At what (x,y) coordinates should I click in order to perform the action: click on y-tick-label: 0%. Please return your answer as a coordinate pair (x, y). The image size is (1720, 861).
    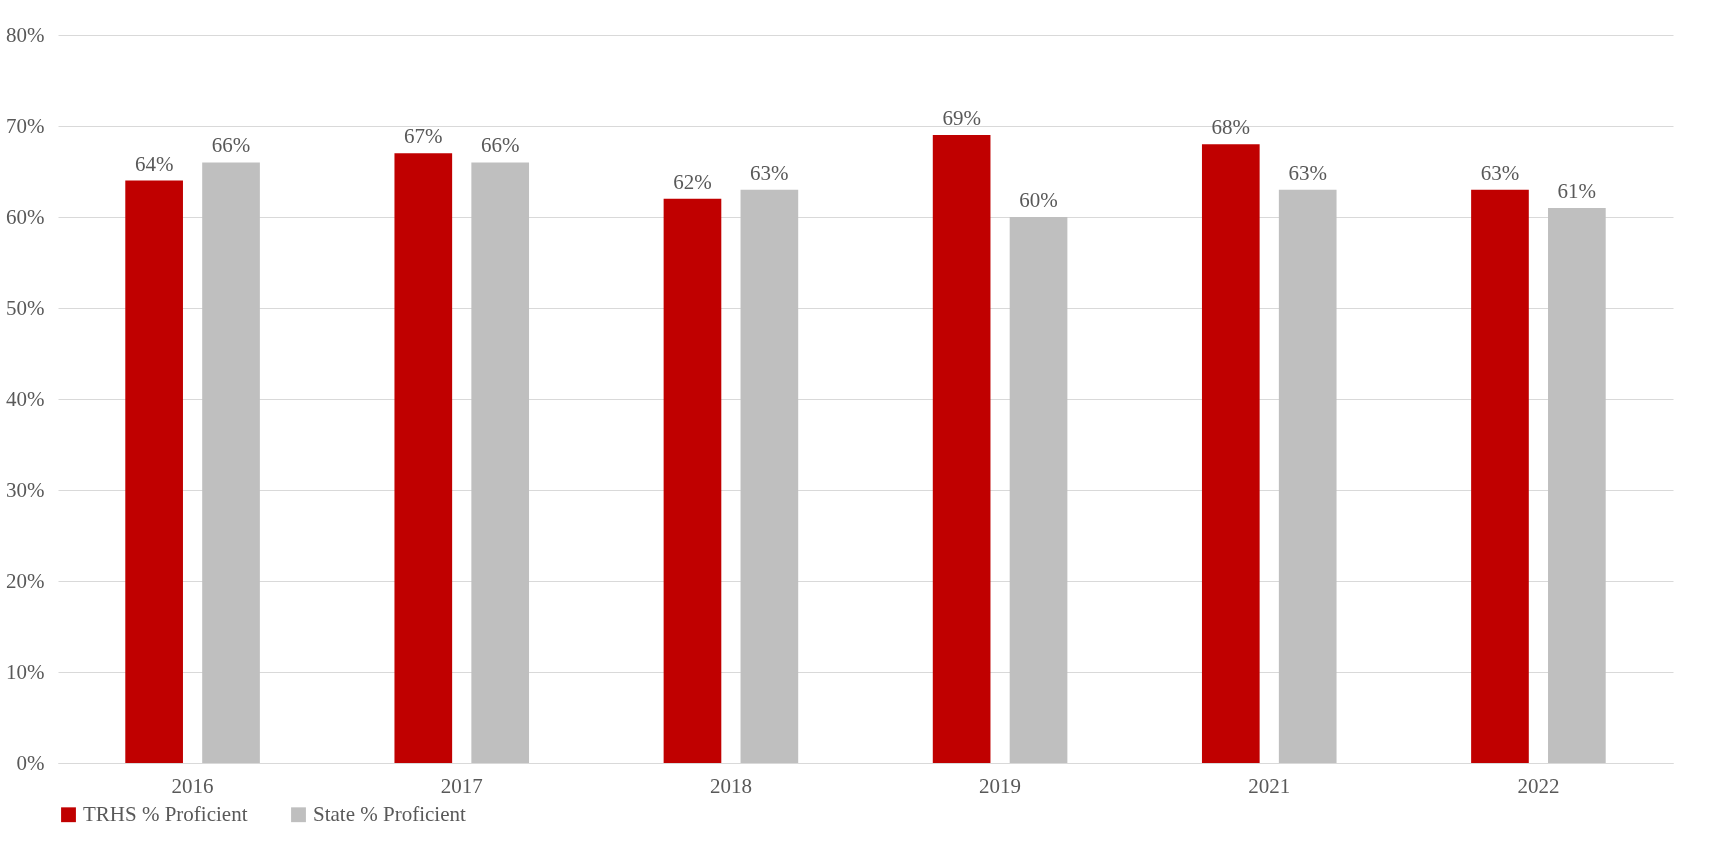
    Looking at the image, I should click on (30, 762).